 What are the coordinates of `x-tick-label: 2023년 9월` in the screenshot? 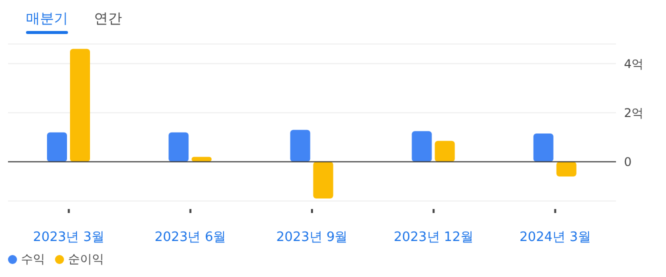 It's located at (312, 237).